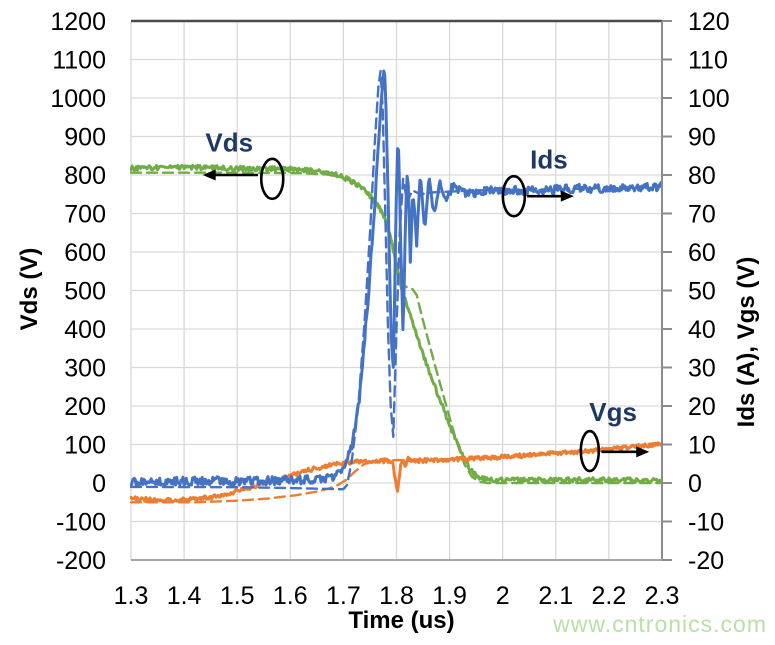 The width and height of the screenshot is (775, 645). Describe the element at coordinates (643, 452) in the screenshot. I see `callout-arrowhead-vgs` at that location.